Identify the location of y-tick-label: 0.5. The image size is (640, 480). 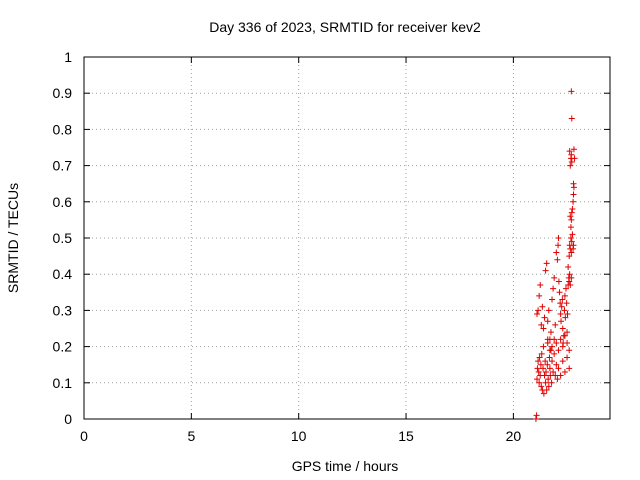
(63, 238).